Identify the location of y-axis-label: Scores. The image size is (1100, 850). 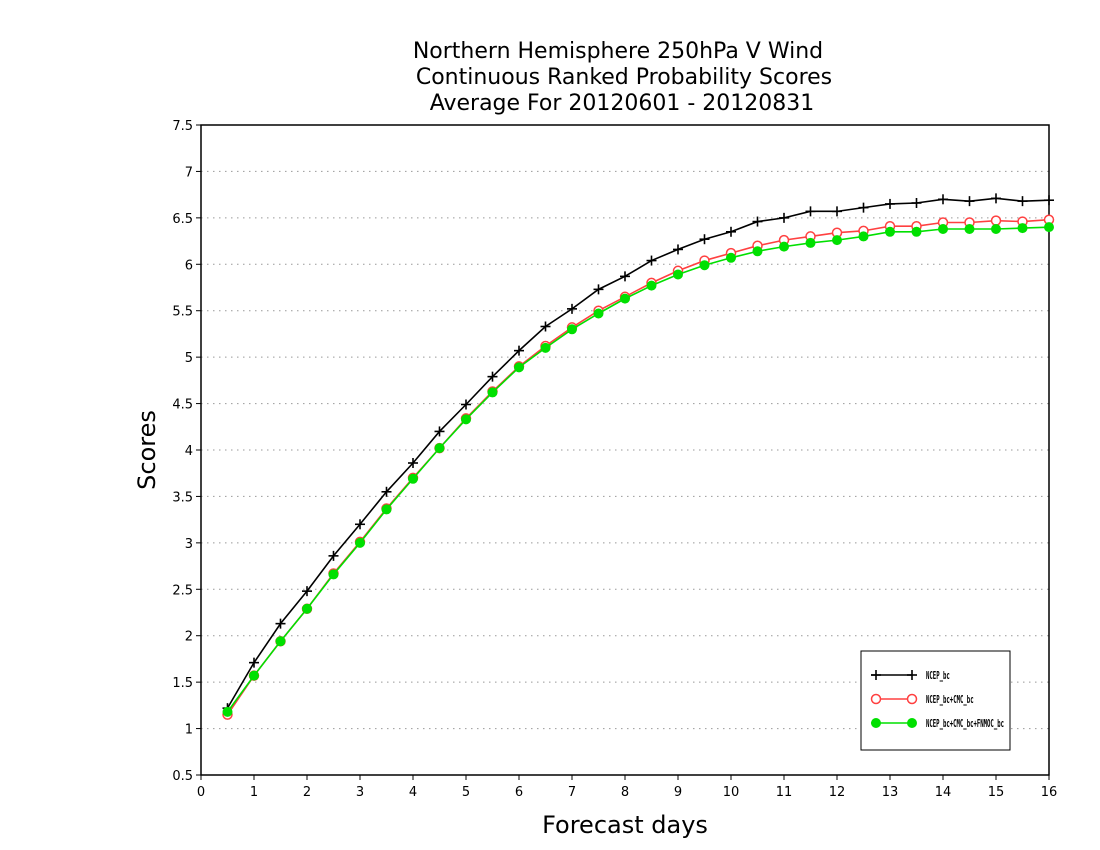
(147, 450).